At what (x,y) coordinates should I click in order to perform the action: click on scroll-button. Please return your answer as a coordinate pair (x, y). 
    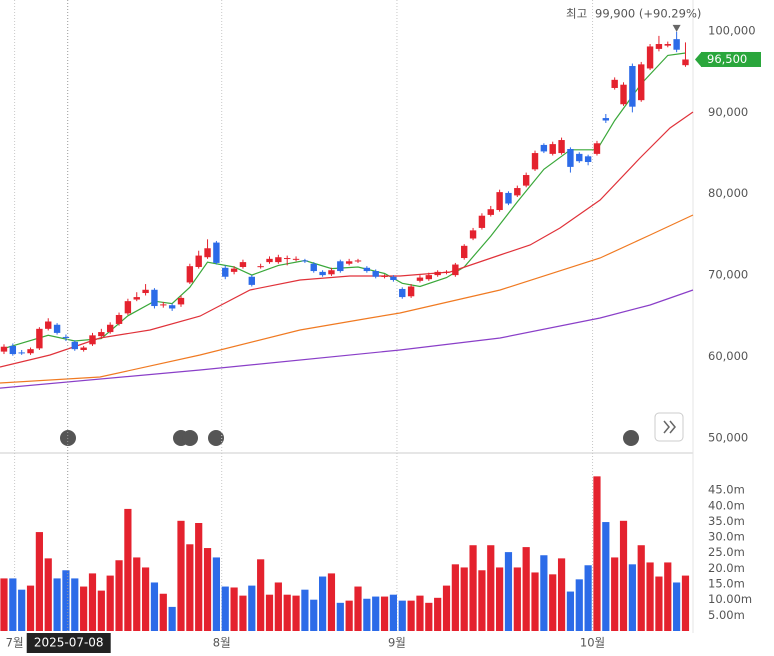
    Looking at the image, I should click on (669, 427).